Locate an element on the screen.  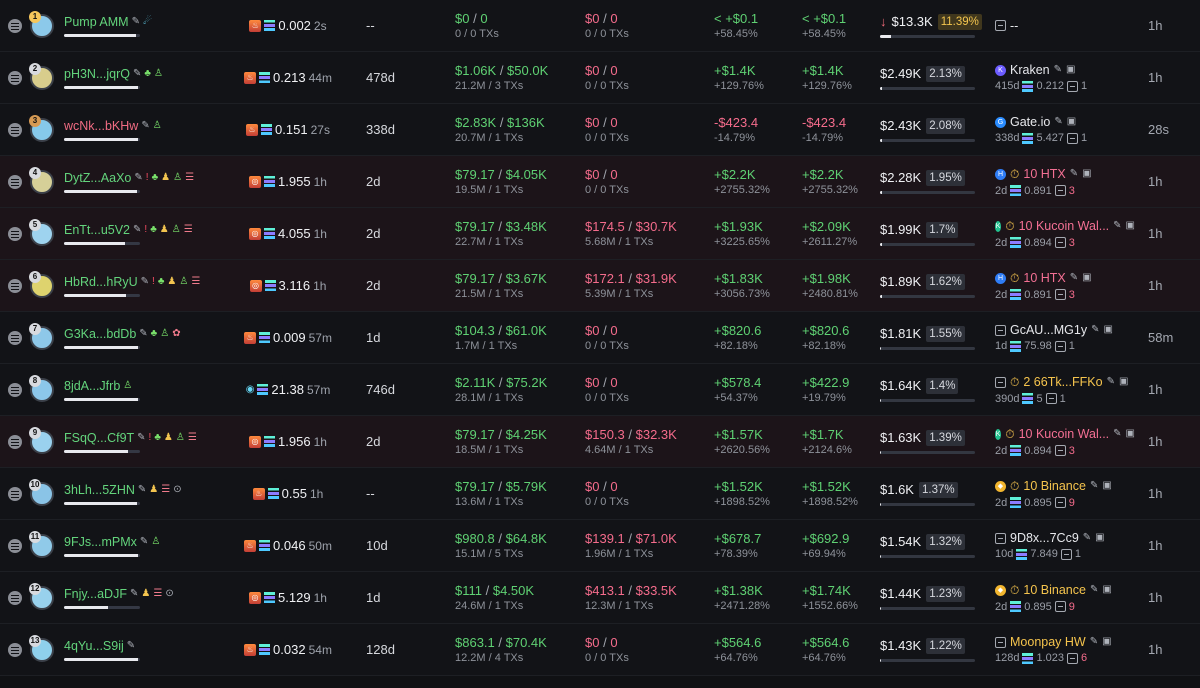
remaining-percent: 1.23% is located at coordinates (945, 593).